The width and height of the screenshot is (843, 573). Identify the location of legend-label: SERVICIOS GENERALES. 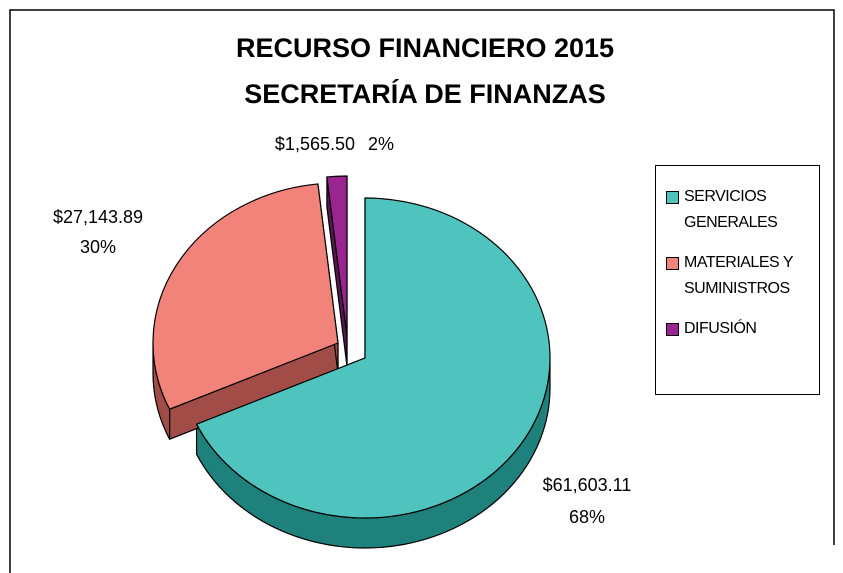
(731, 209).